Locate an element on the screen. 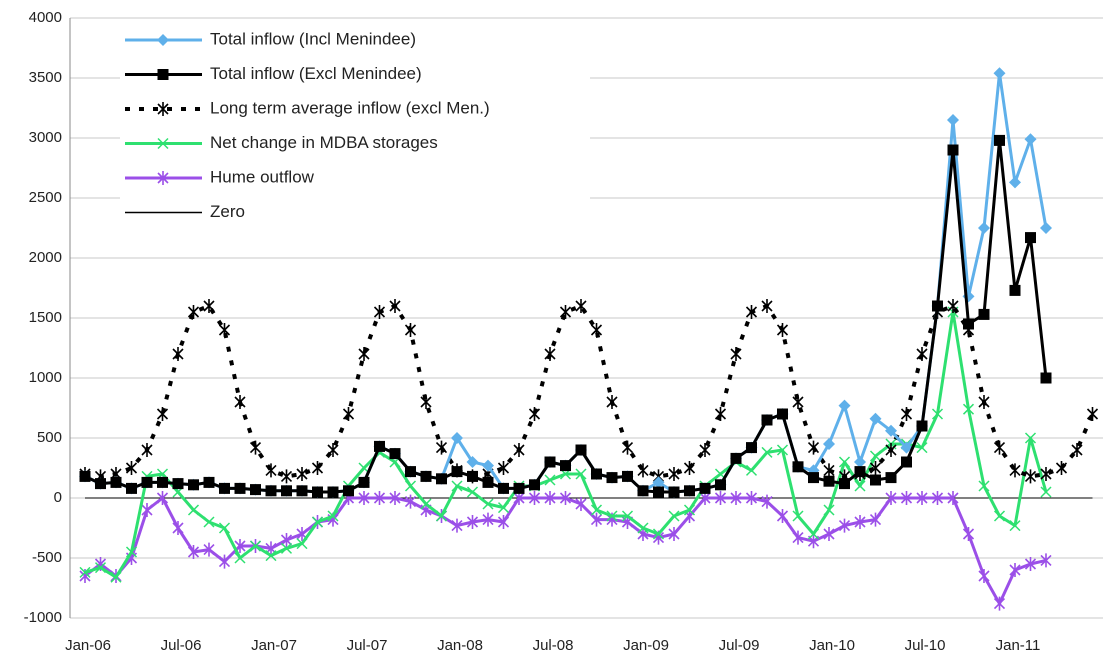 This screenshot has width=1103, height=658. y-tick-label: 4000 is located at coordinates (45, 17).